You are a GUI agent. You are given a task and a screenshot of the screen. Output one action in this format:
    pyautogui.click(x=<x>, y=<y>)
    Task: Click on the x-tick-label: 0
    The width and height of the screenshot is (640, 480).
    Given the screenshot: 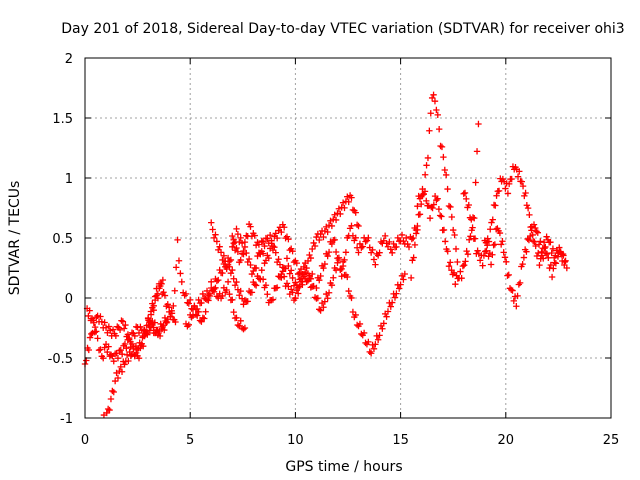 What is the action you would take?
    pyautogui.click(x=85, y=440)
    